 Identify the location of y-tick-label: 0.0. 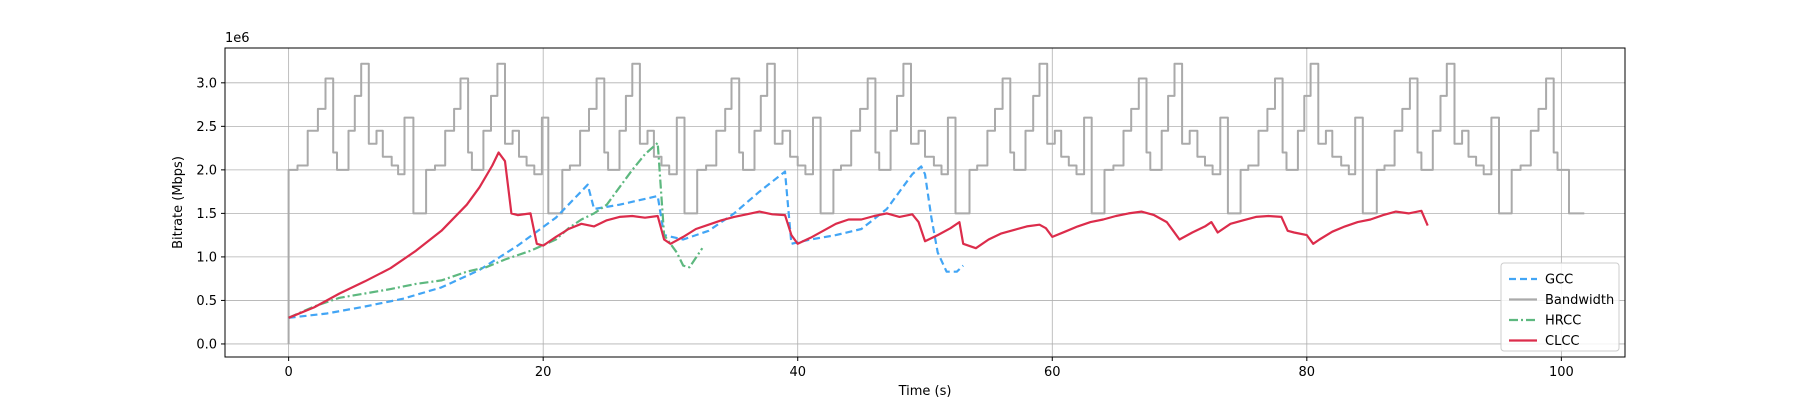
(206, 344).